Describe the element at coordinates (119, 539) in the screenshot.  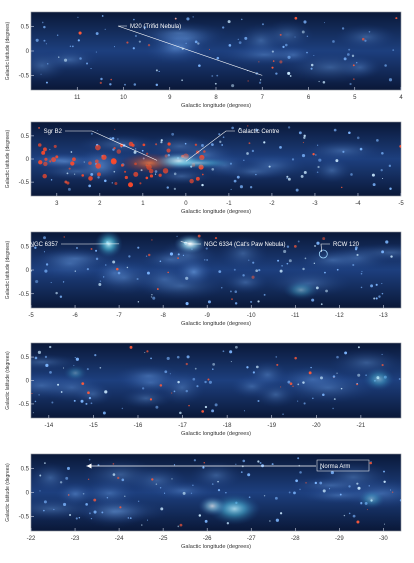
I see `x-tick-label: -24` at that location.